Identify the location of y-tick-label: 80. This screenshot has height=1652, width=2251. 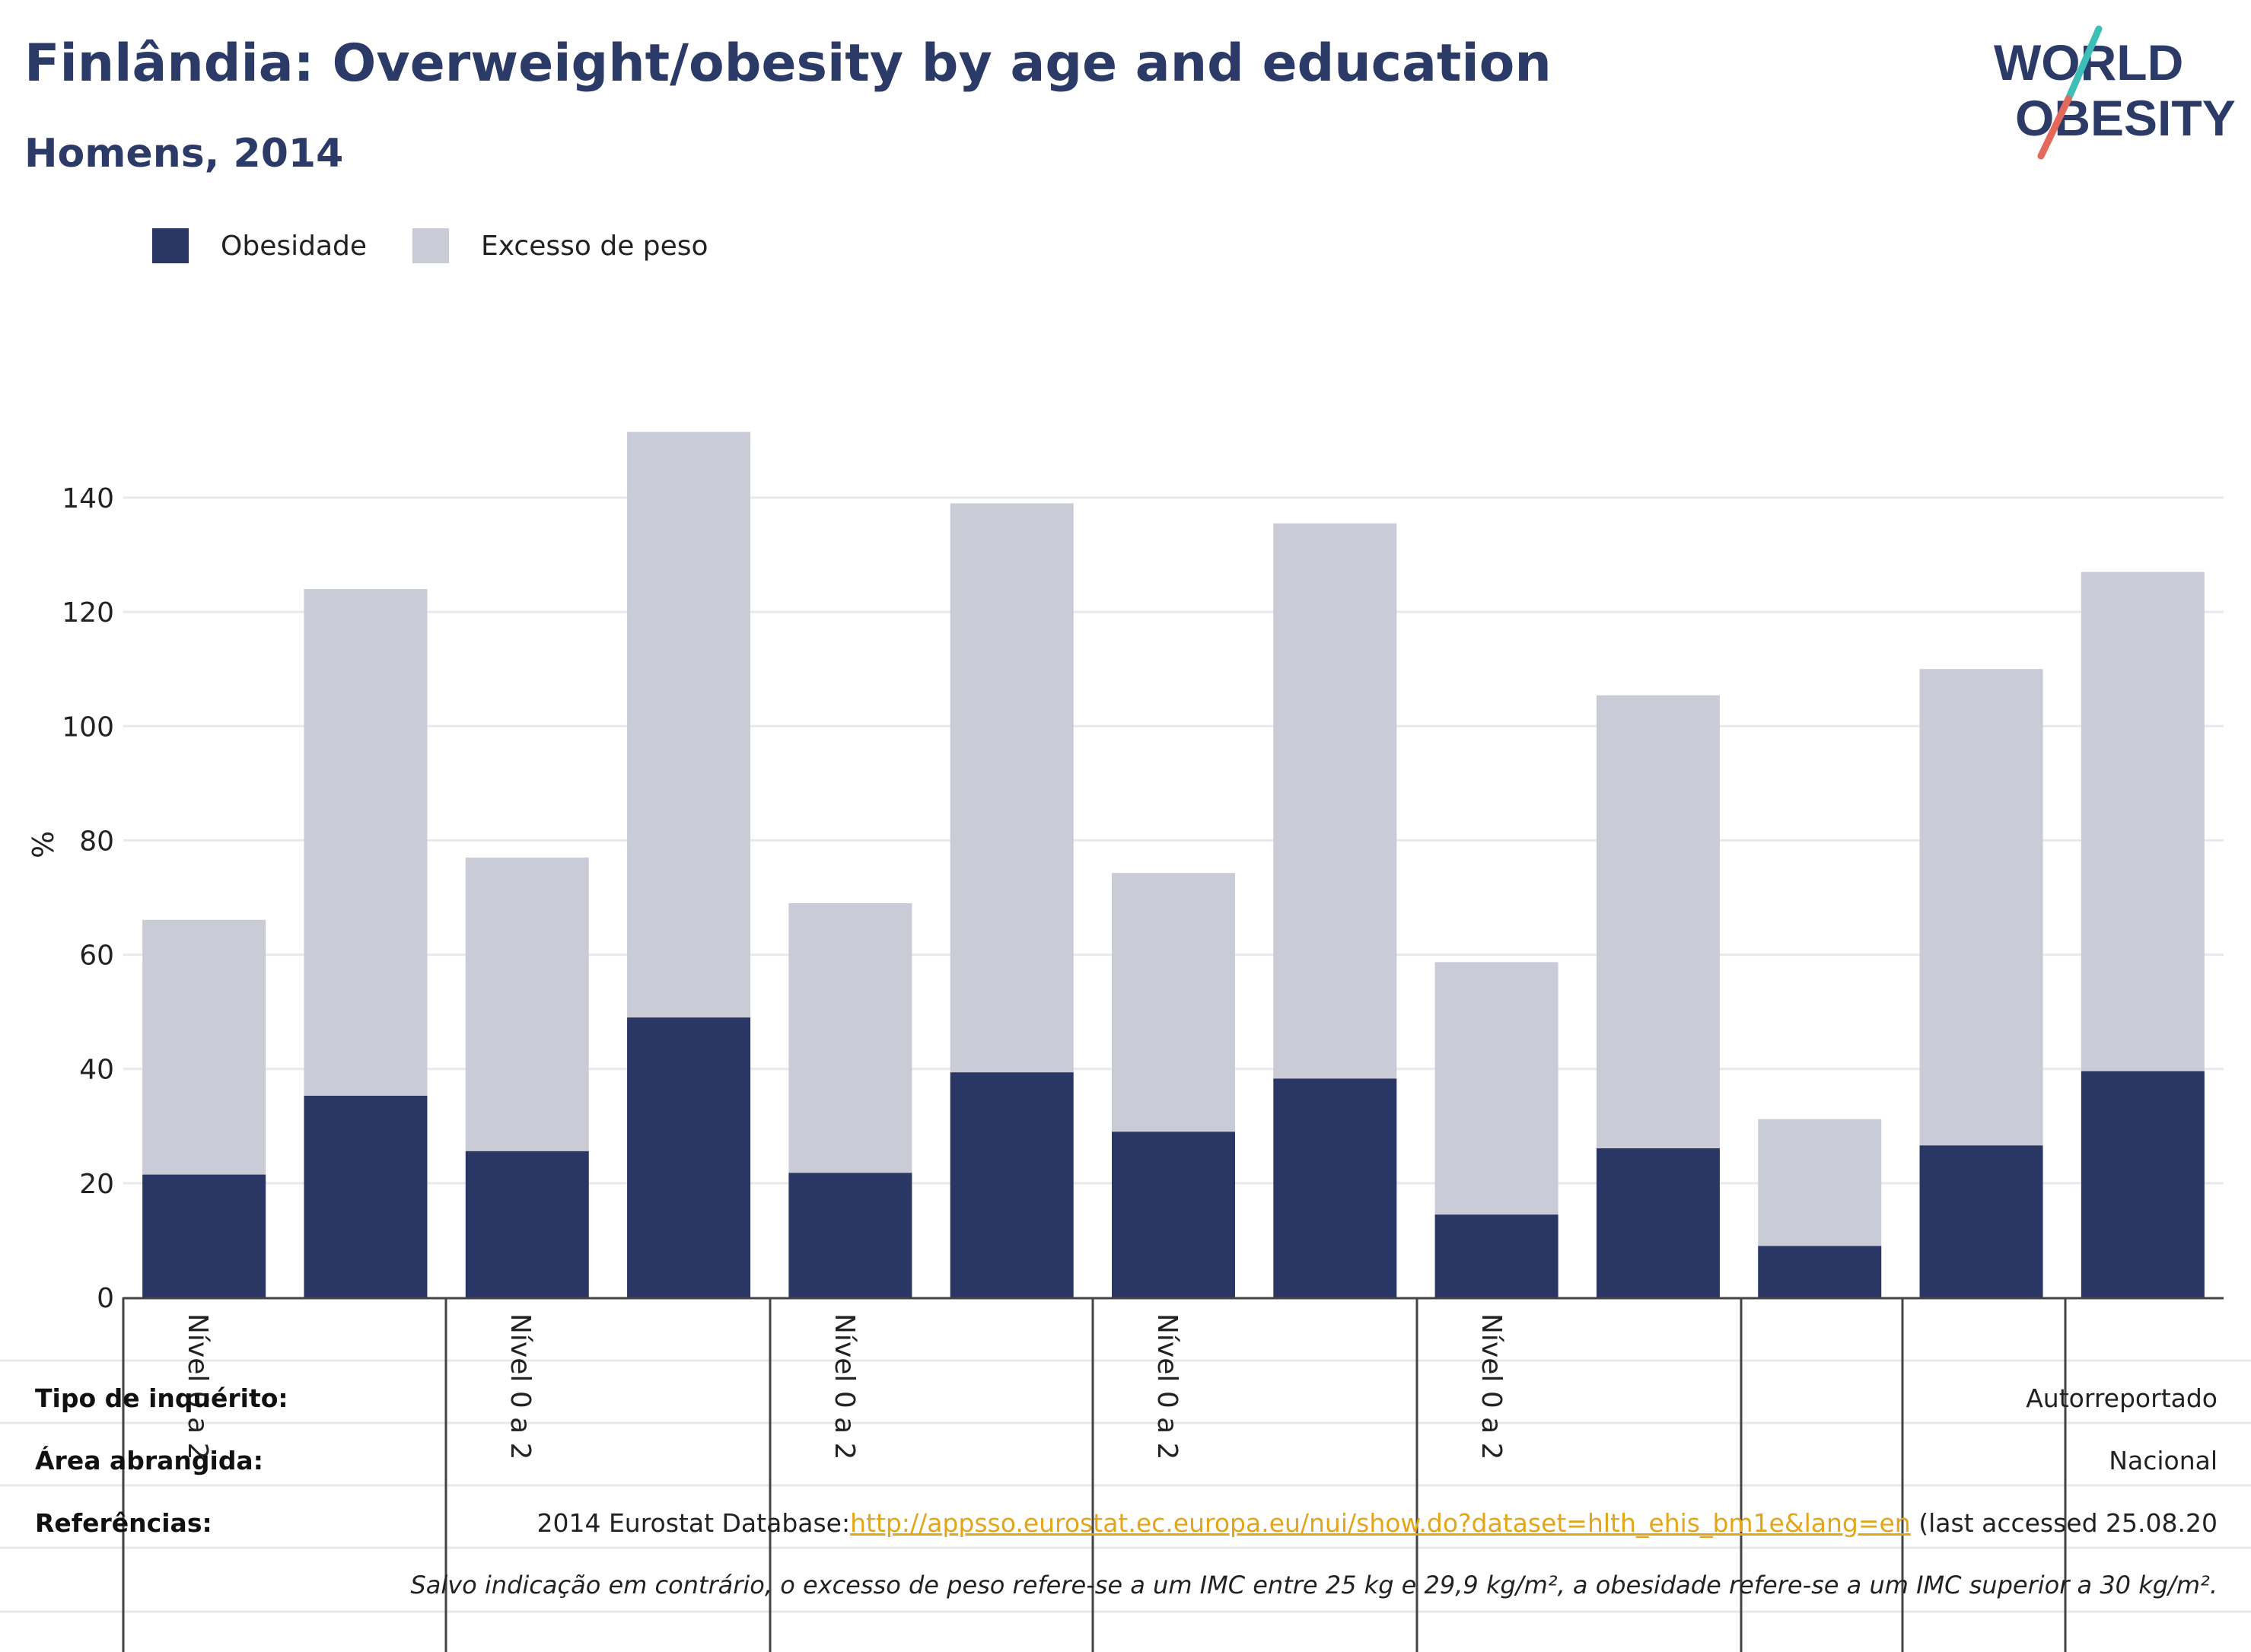
(96, 841).